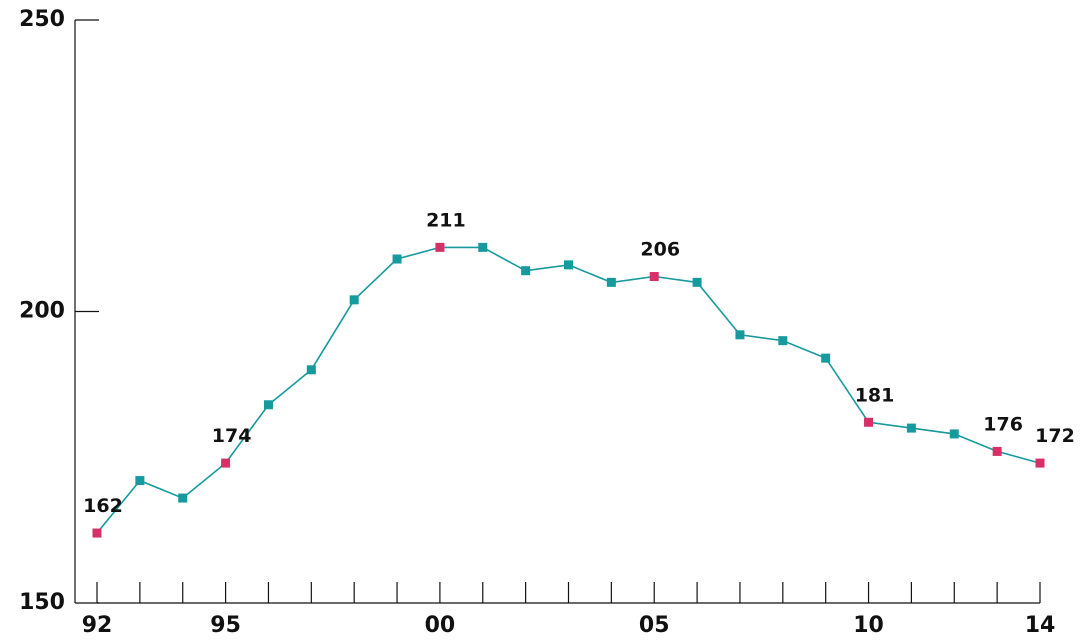 Image resolution: width=1087 pixels, height=643 pixels. Describe the element at coordinates (654, 625) in the screenshot. I see `x-tick-label: 05` at that location.